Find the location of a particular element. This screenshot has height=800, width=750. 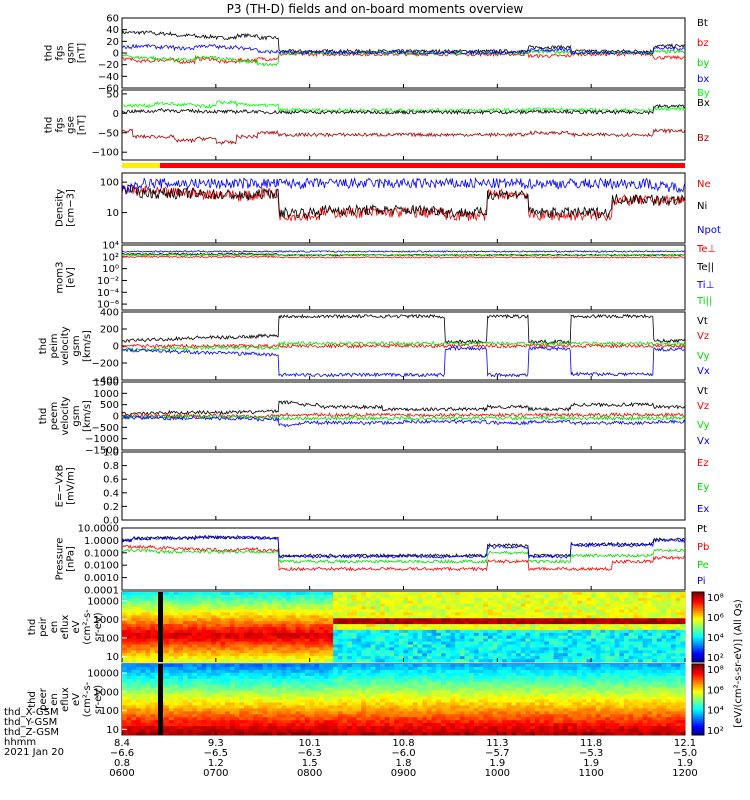

y-axis-label-line: fgs is located at coordinates (60, 124).